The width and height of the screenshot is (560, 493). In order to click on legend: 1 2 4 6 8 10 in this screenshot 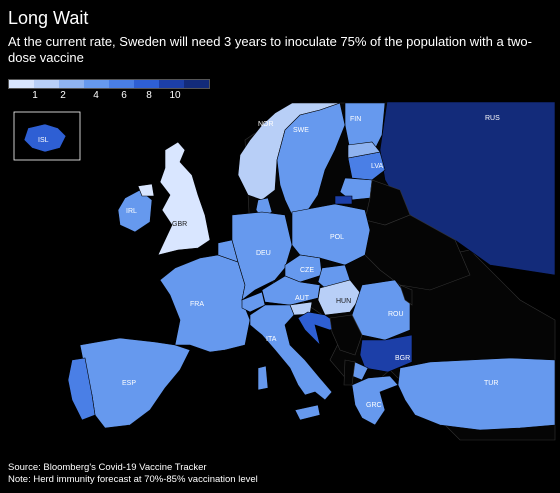, I will do `click(109, 91)`.